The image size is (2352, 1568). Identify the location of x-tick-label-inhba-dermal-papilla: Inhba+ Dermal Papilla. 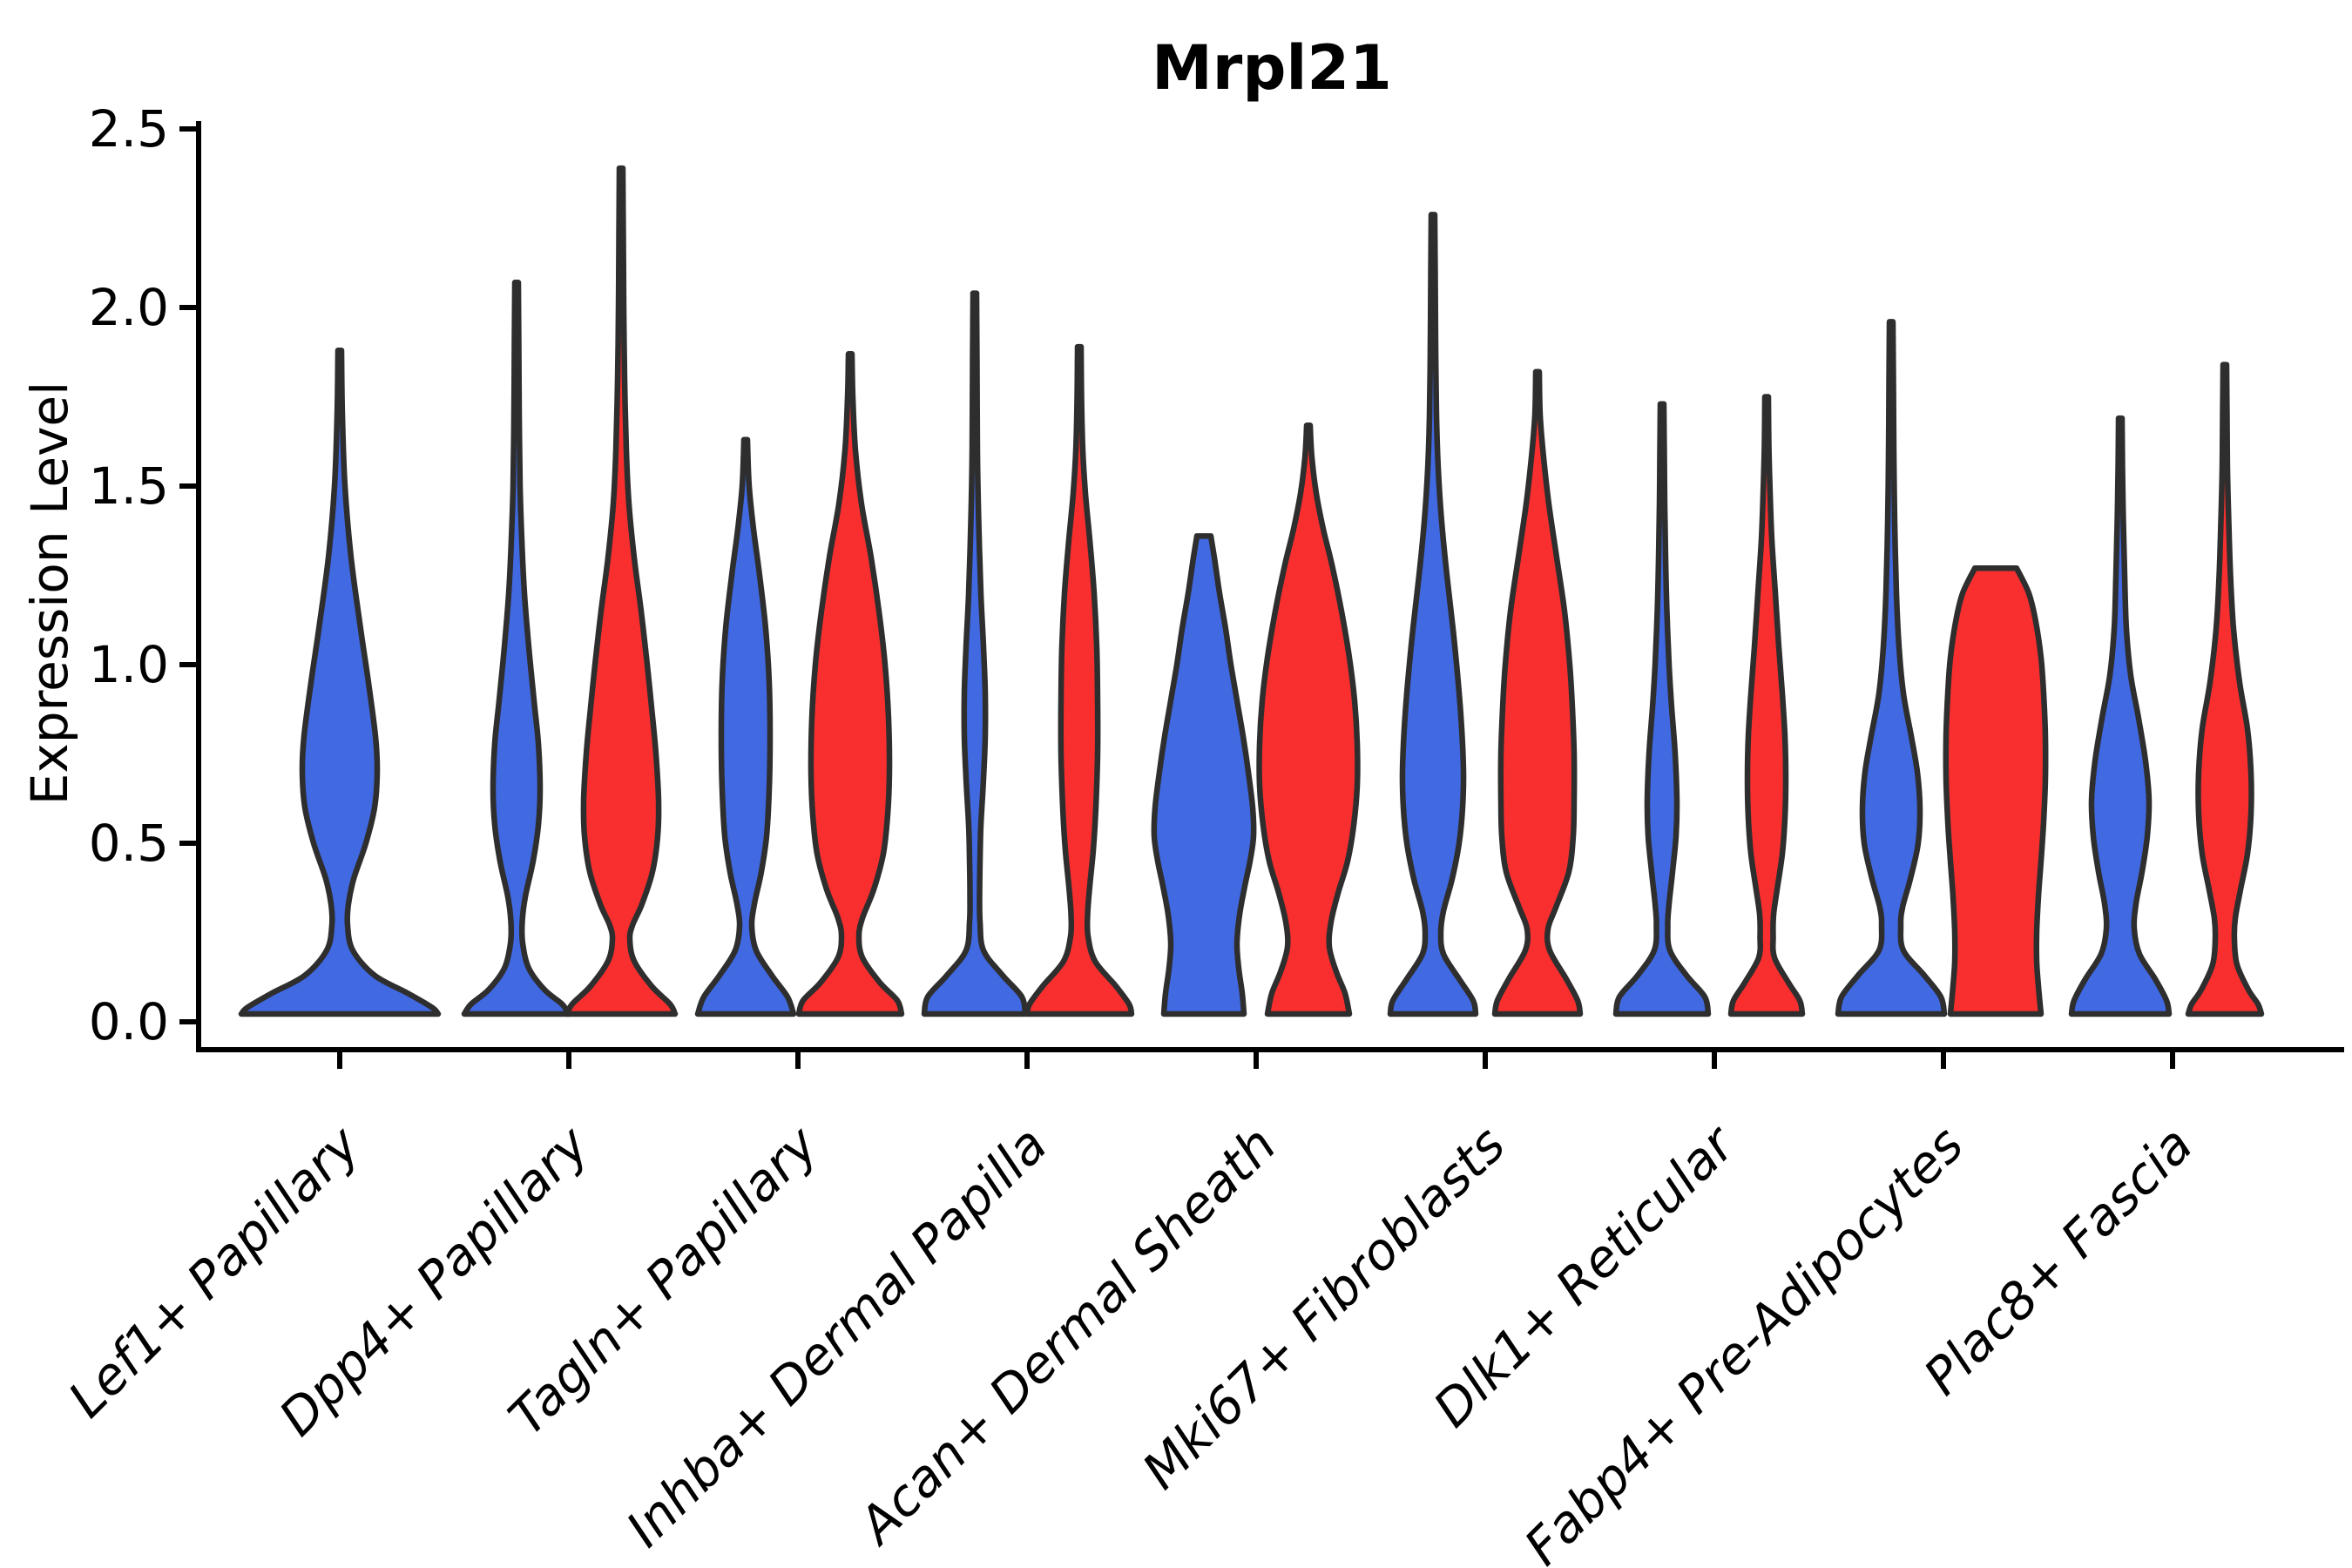
(836, 1336).